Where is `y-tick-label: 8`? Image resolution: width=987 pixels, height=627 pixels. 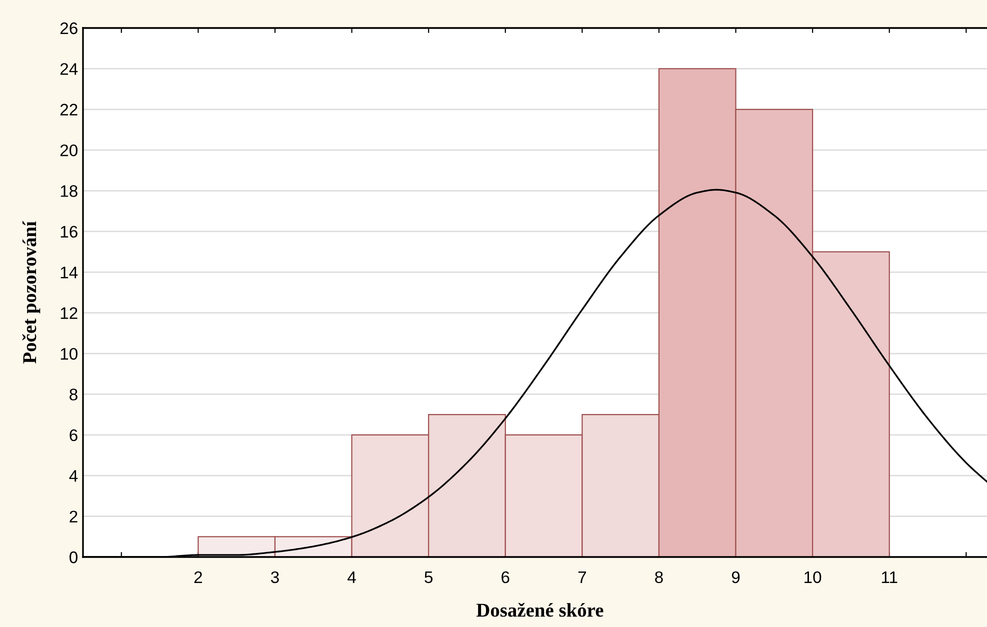 y-tick-label: 8 is located at coordinates (74, 394).